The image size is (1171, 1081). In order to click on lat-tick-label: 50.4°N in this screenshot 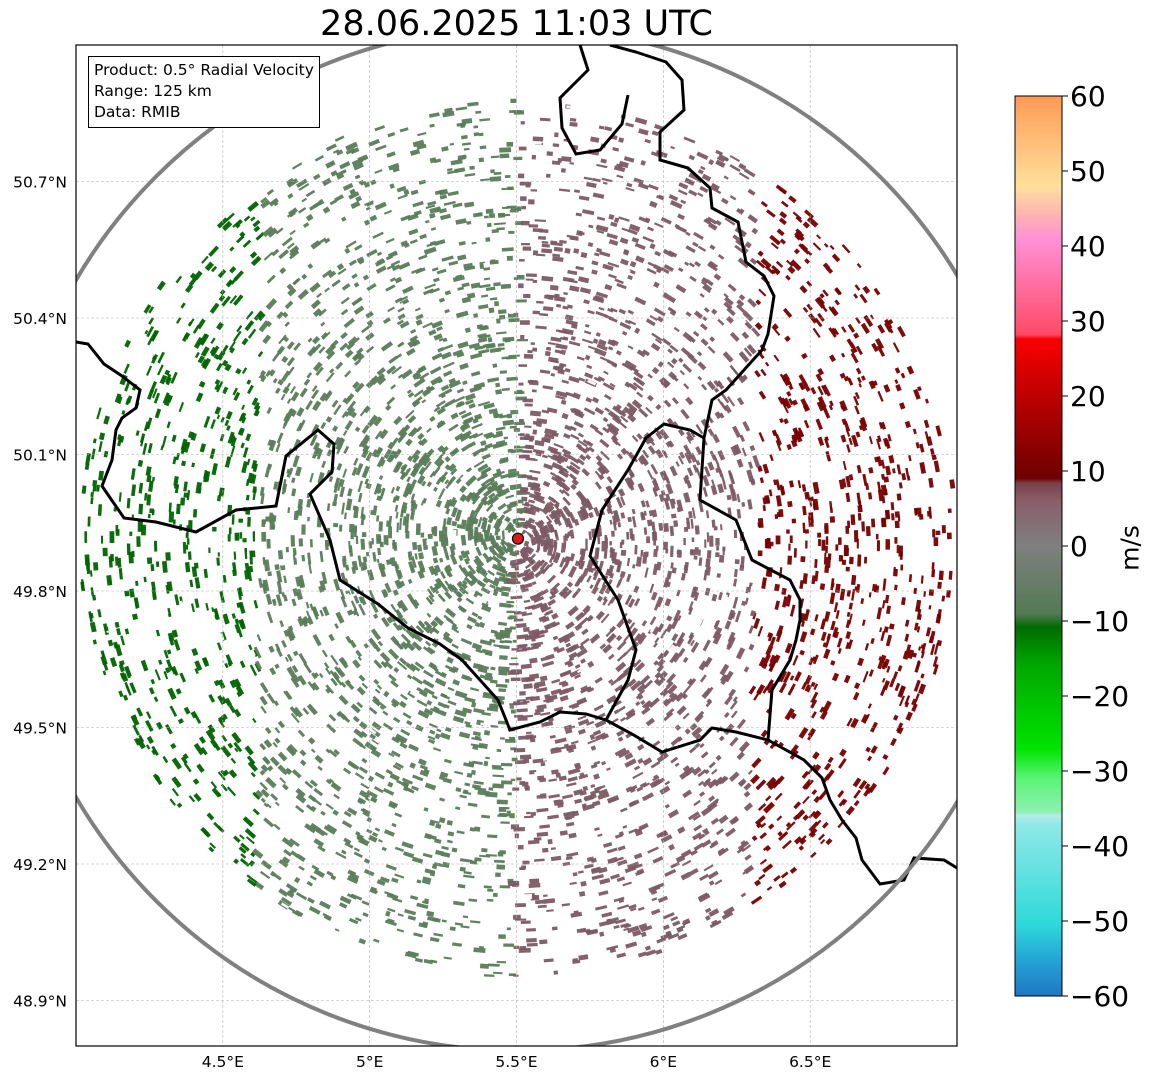, I will do `click(40, 319)`.